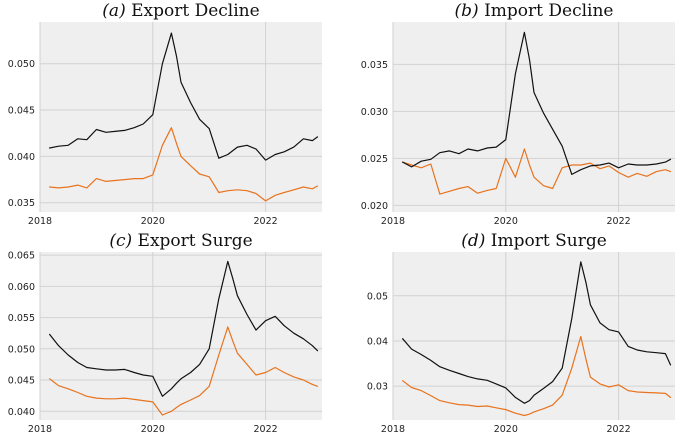 This screenshot has height=447, width=685. Describe the element at coordinates (21, 318) in the screenshot. I see `y-tick-label: 0.055` at that location.